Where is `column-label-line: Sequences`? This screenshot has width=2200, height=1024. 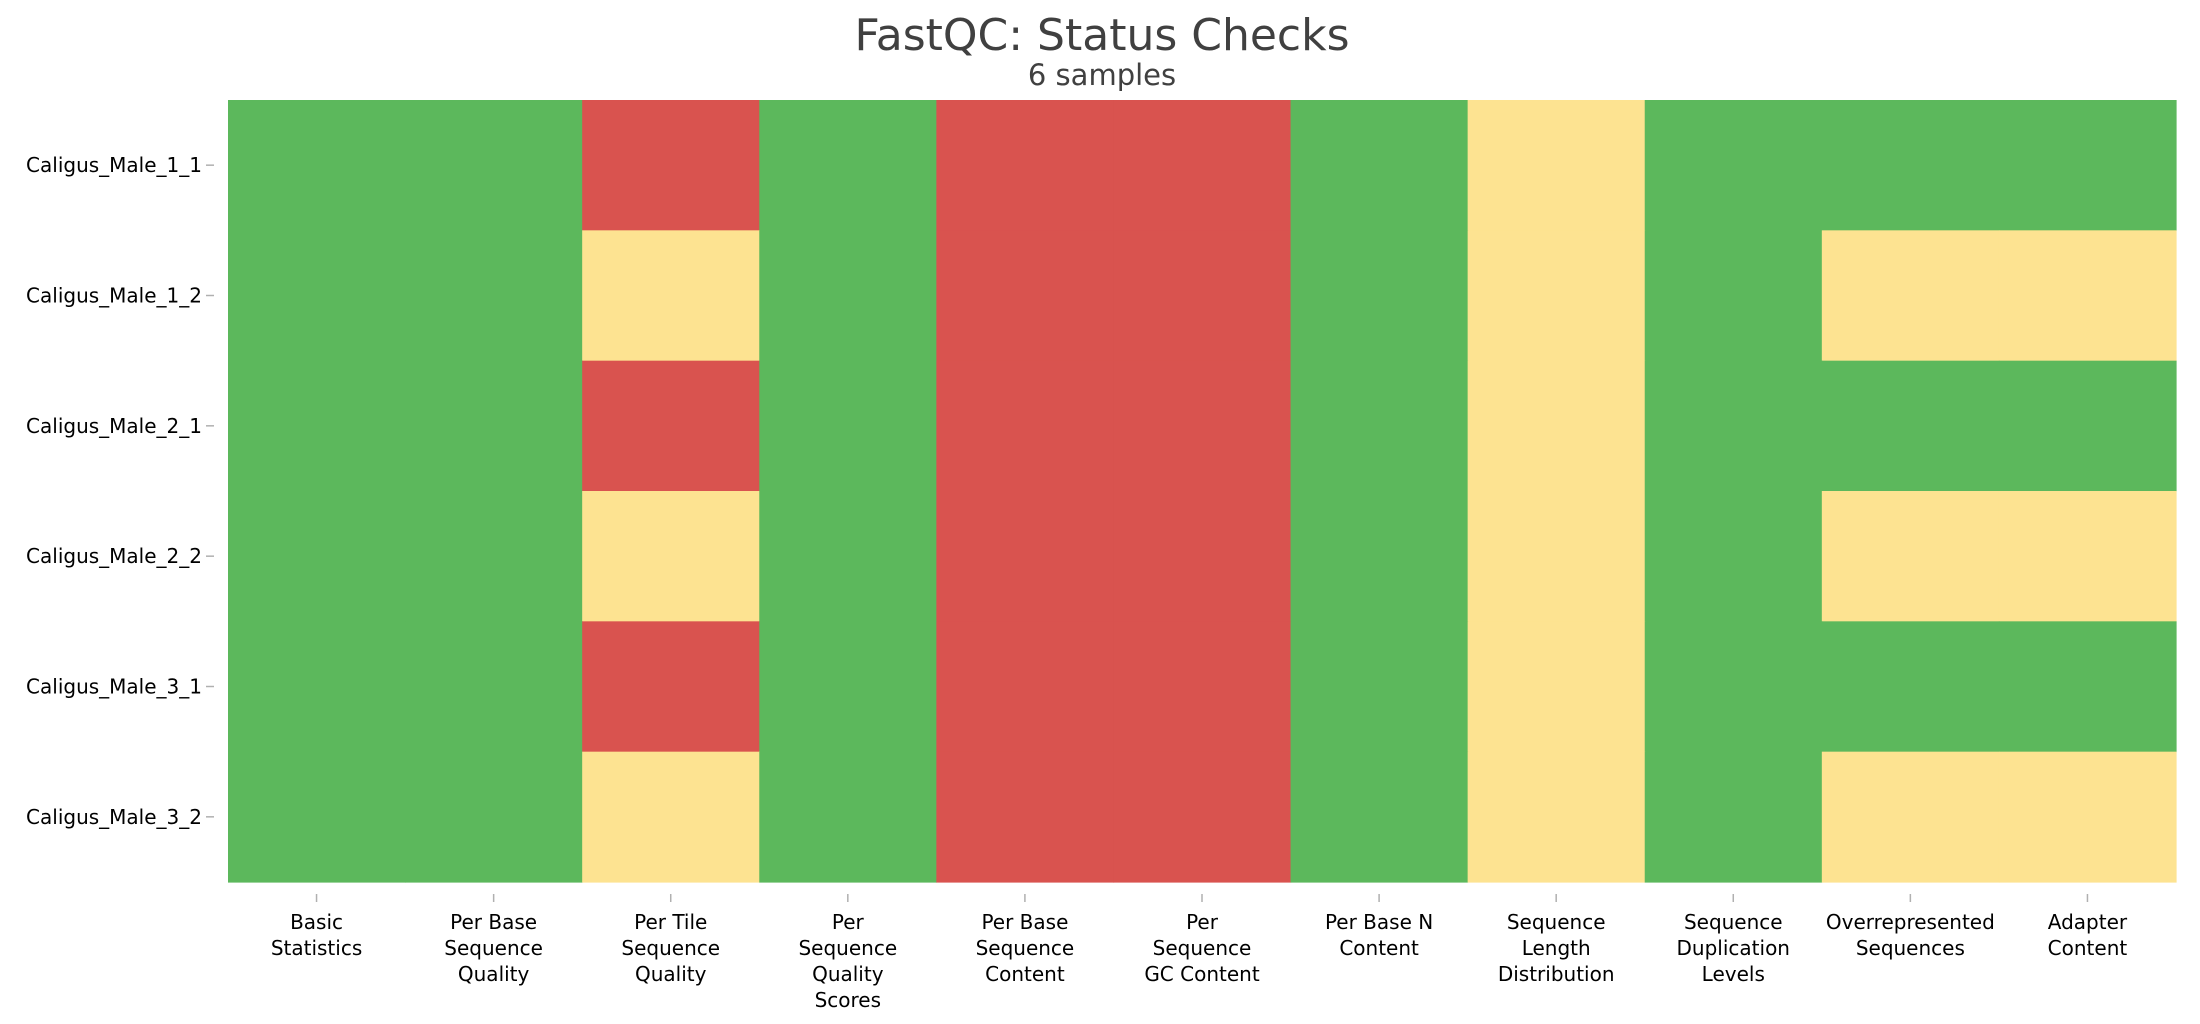 column-label-line: Sequences is located at coordinates (1910, 948).